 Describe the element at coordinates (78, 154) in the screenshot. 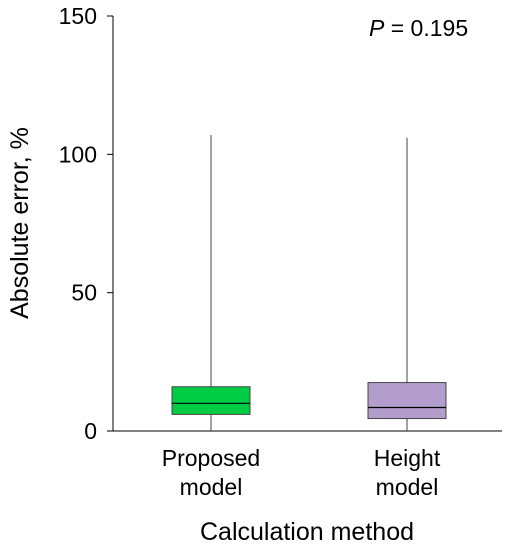

I see `y-tick-label: 100` at that location.